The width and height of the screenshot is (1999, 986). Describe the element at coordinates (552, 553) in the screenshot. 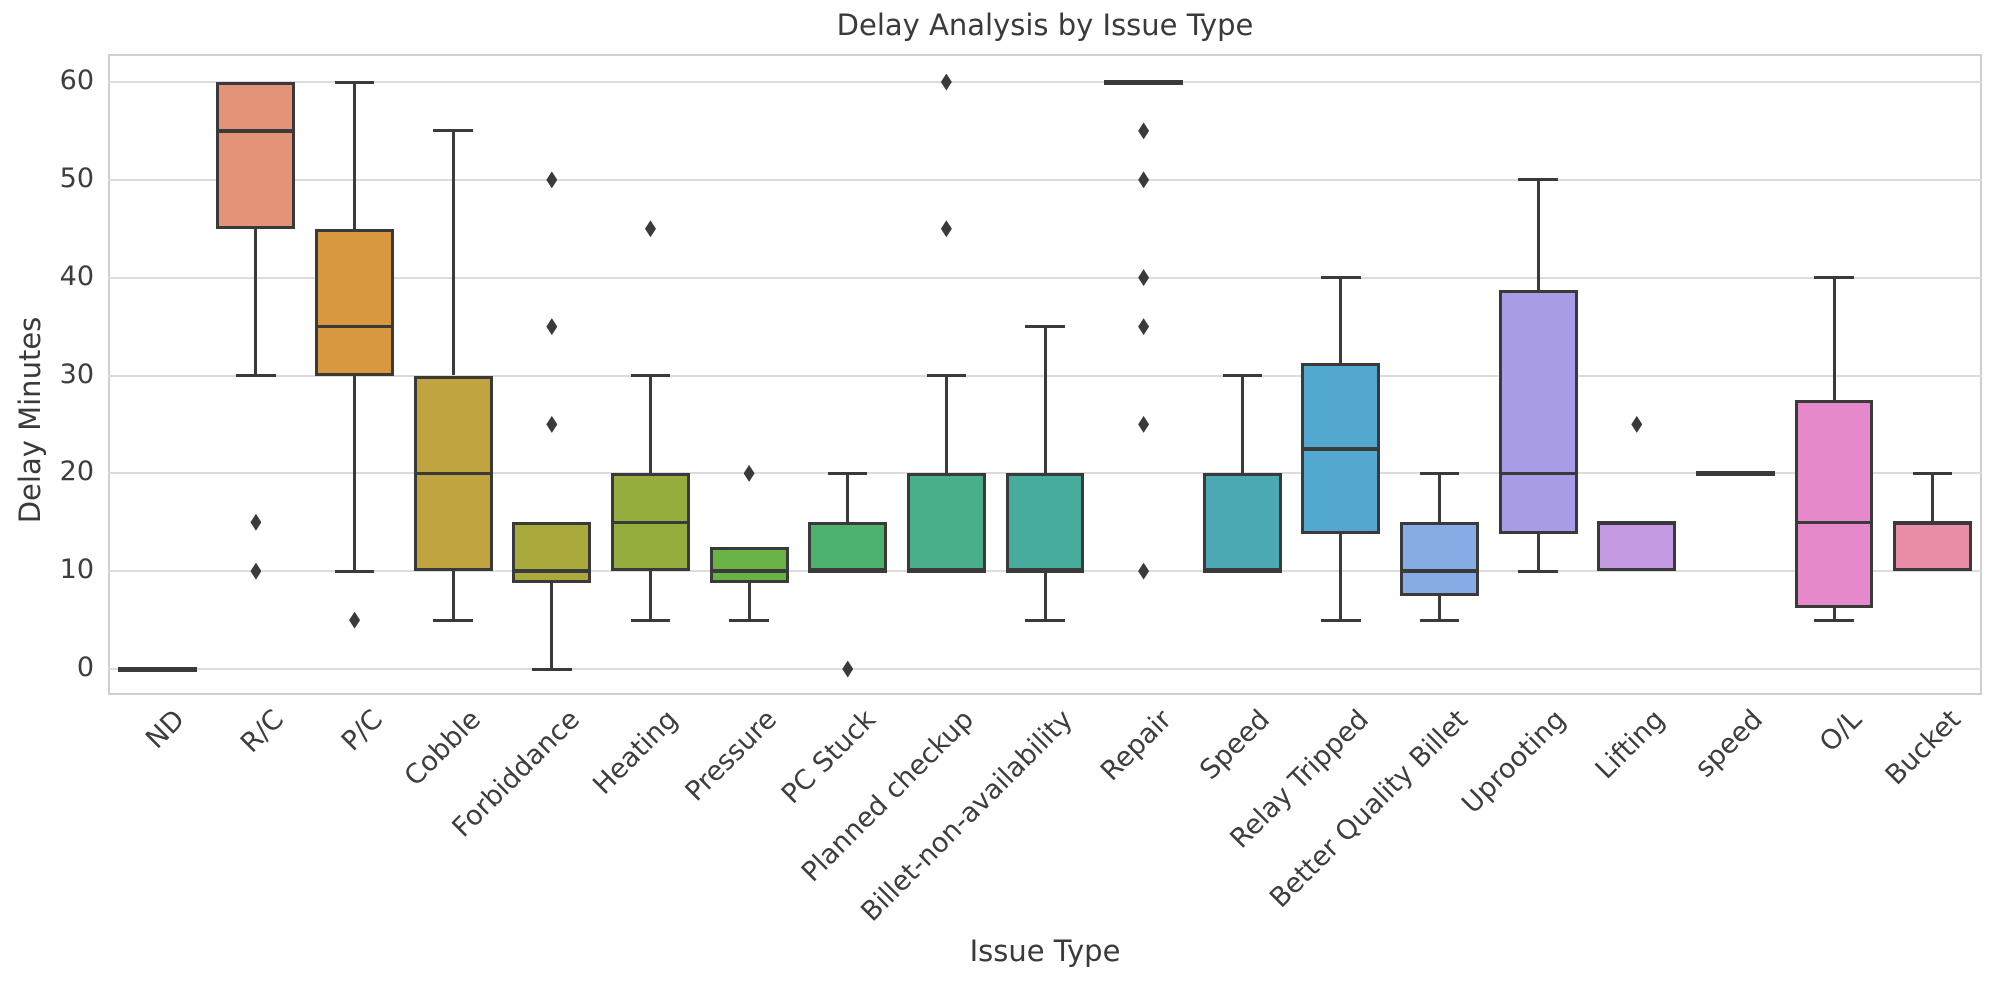

I see `box-Forbiddance` at that location.